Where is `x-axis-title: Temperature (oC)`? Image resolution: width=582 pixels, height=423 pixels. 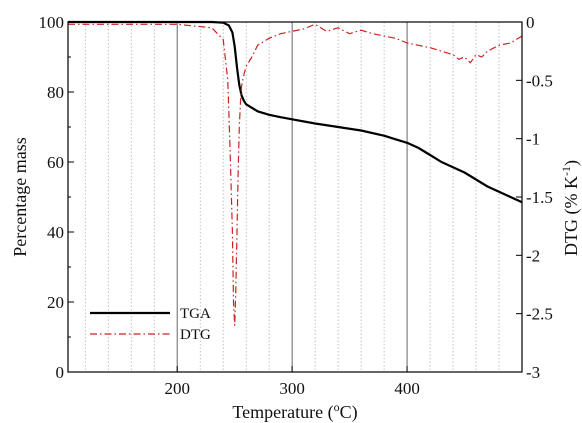 x-axis-title: Temperature (oC) is located at coordinates (294, 411).